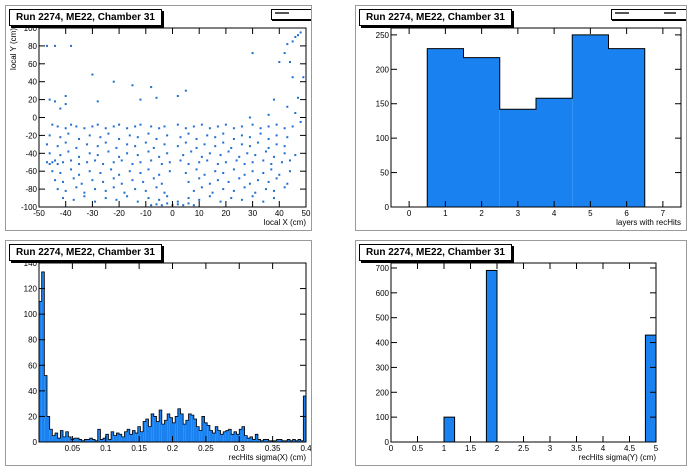  What do you see at coordinates (630, 448) in the screenshot?
I see `x-tick-label: 4.5` at bounding box center [630, 448].